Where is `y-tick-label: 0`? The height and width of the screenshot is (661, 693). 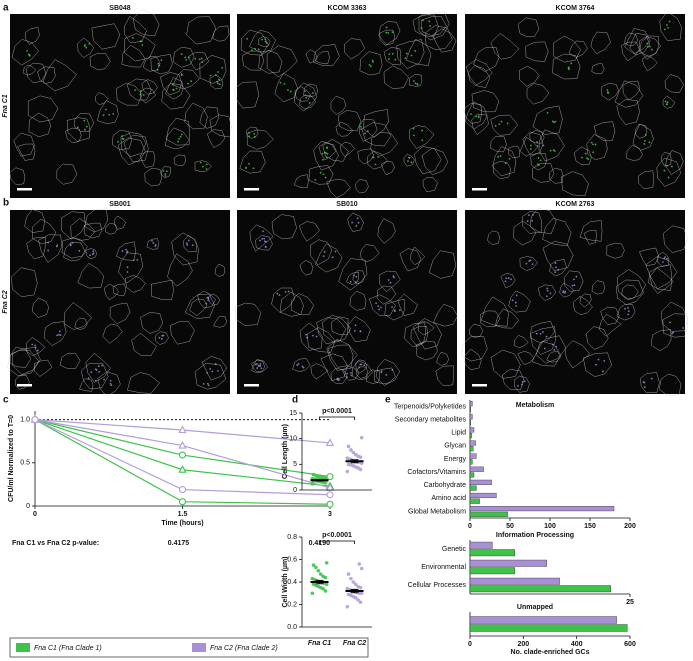
y-tick-label: 0 is located at coordinates (28, 506).